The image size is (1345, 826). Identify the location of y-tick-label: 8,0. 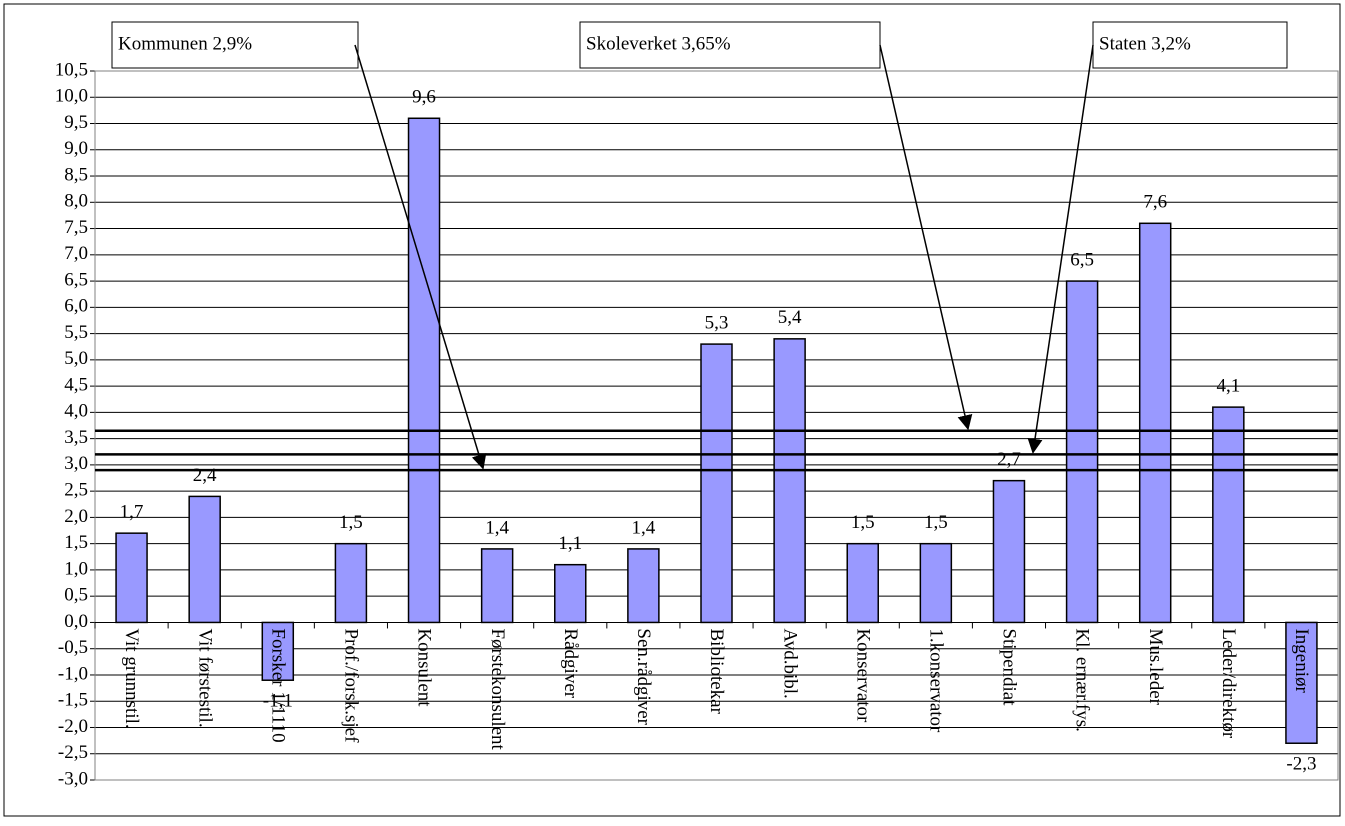
(76, 201).